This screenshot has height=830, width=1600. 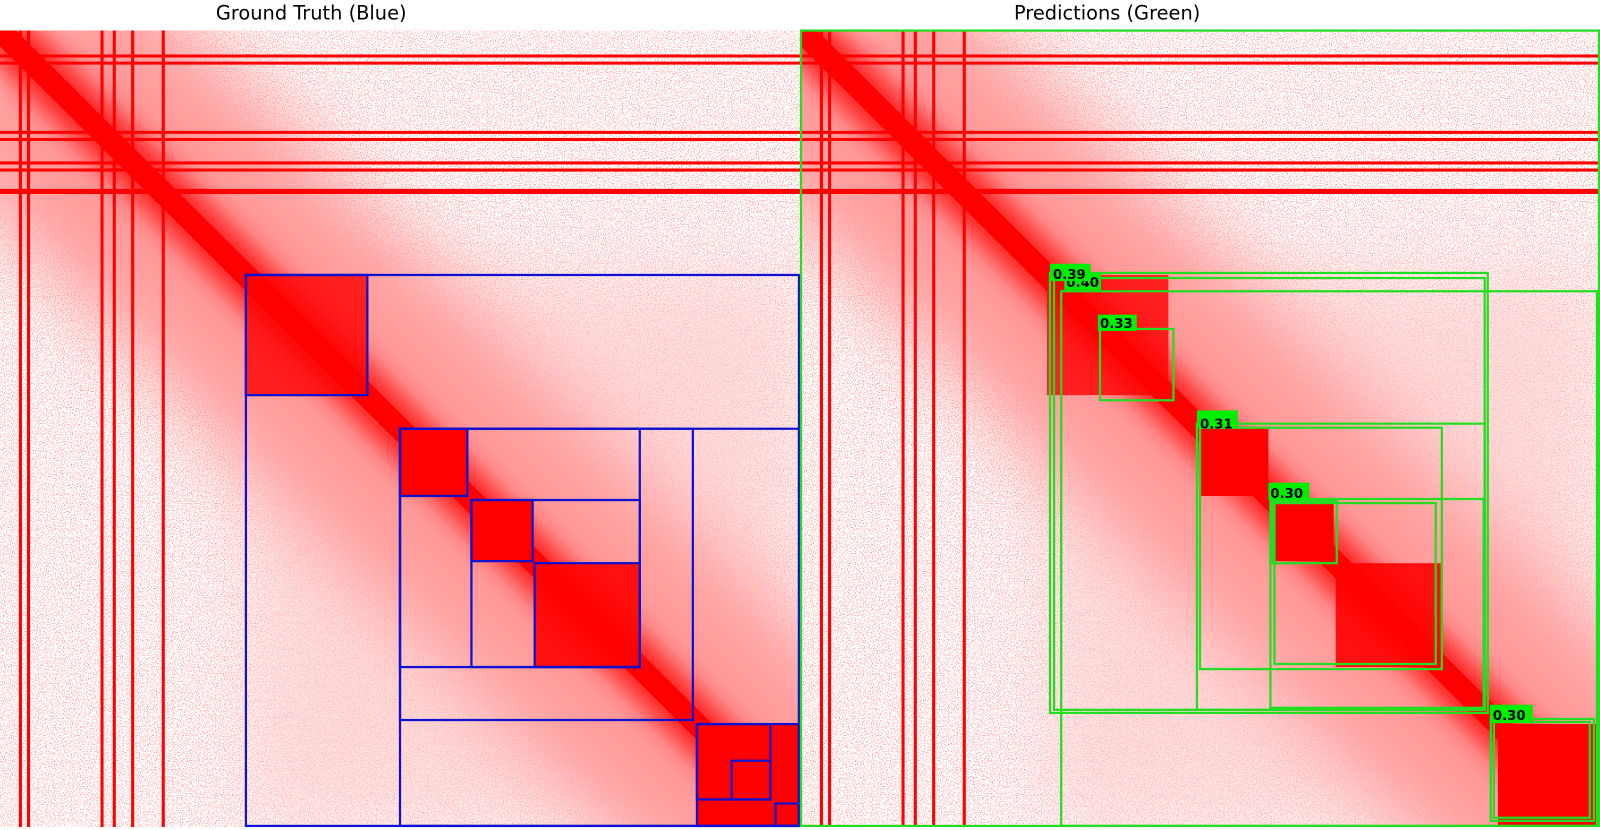 What do you see at coordinates (1107, 13) in the screenshot?
I see `panel-title: Predictions (Green)` at bounding box center [1107, 13].